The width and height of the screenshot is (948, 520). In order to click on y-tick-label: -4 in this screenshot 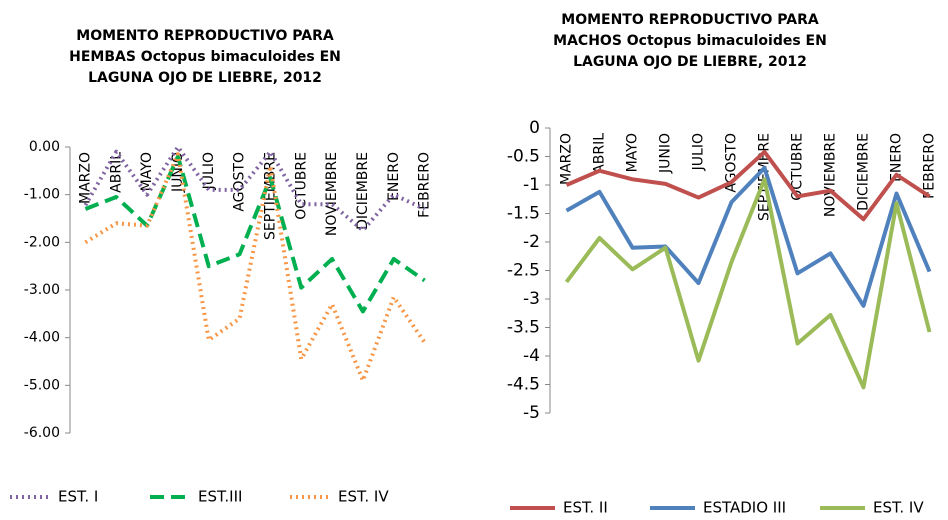, I will do `click(531, 356)`.